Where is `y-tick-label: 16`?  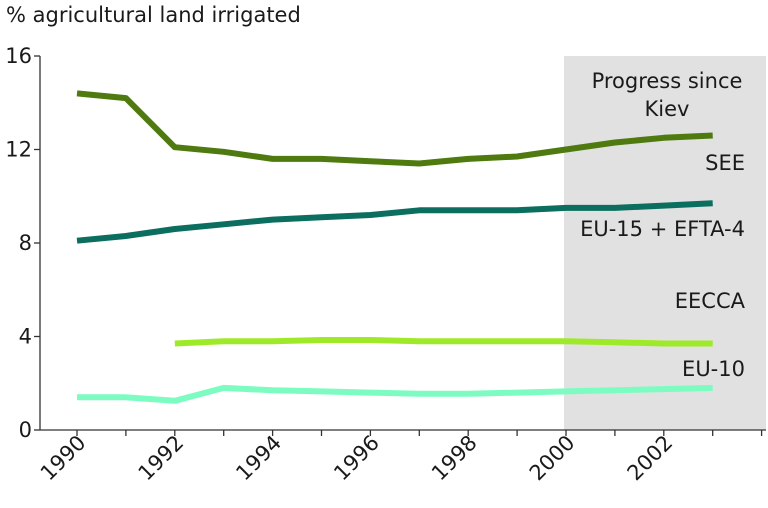
y-tick-label: 16 is located at coordinates (18, 56).